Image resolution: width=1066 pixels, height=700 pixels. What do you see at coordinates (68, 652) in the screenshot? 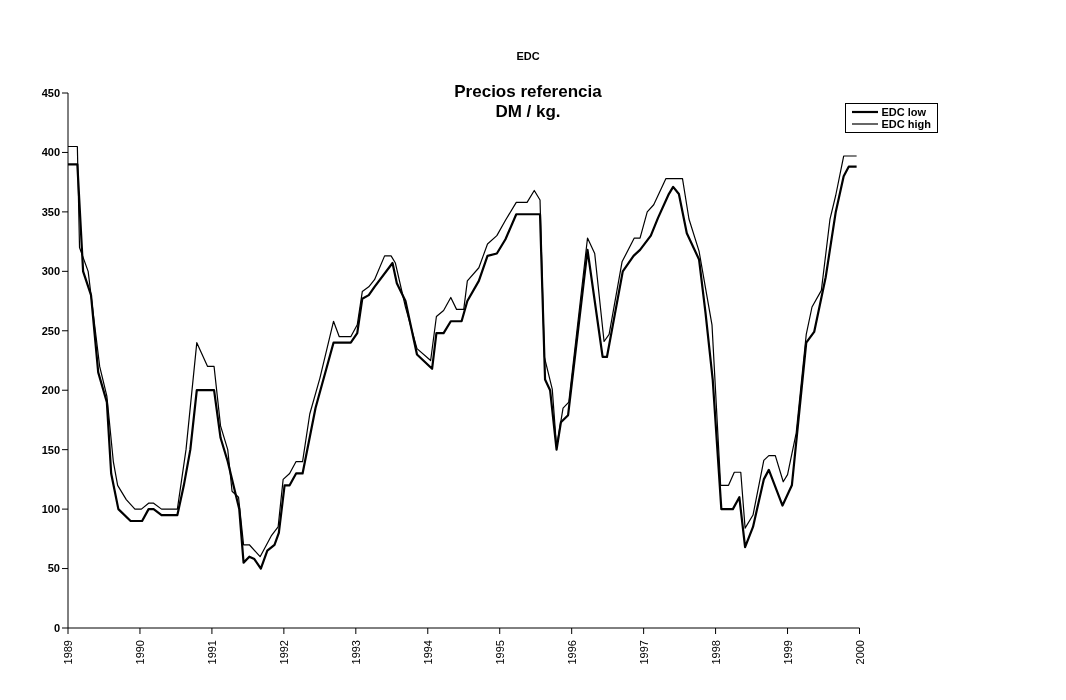
I see `x-tick-label: 1989` at bounding box center [68, 652].